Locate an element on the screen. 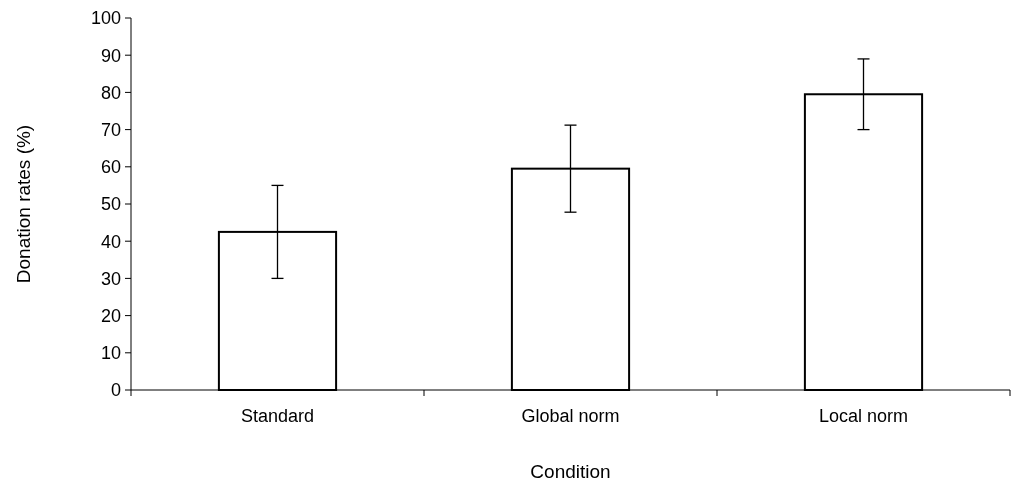 The height and width of the screenshot is (498, 1029). y-tick-label: 70 is located at coordinates (110, 129).